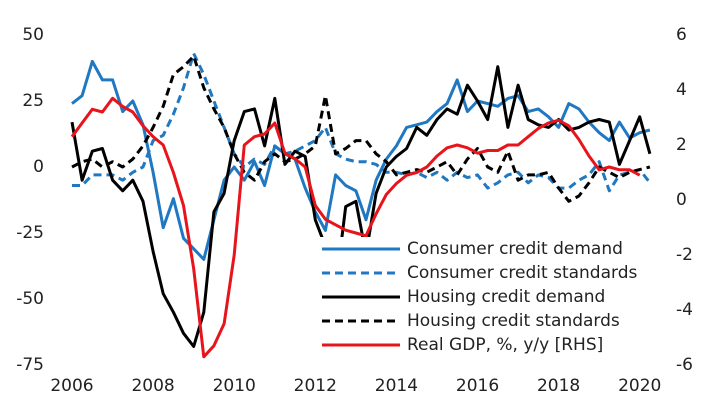 Image resolution: width=716 pixels, height=403 pixels. What do you see at coordinates (513, 321) in the screenshot?
I see `legend-label: Housing credit standards` at bounding box center [513, 321].